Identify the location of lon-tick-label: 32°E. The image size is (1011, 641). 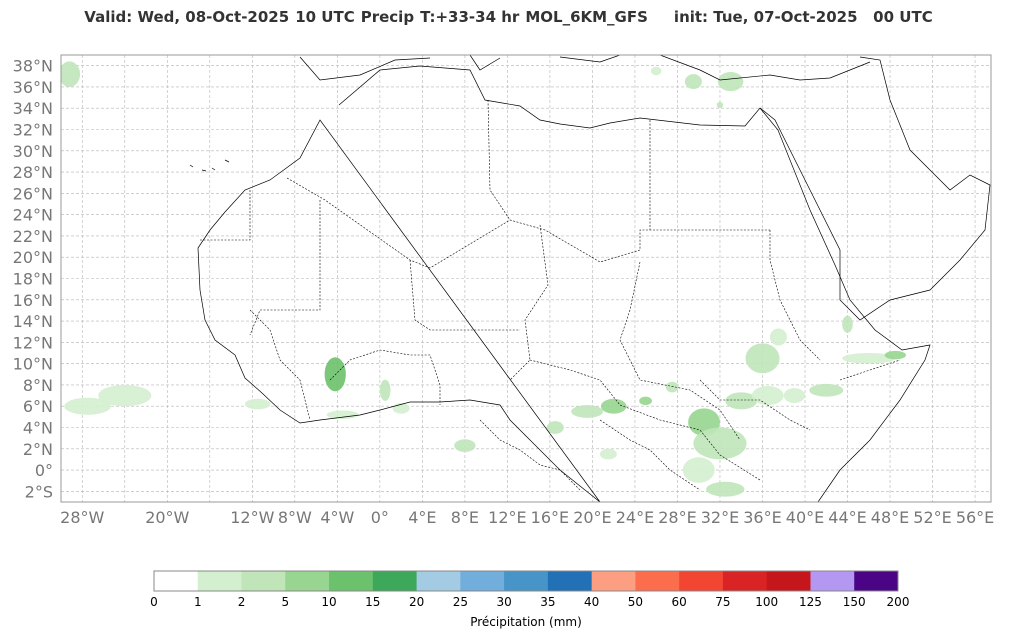
(720, 517).